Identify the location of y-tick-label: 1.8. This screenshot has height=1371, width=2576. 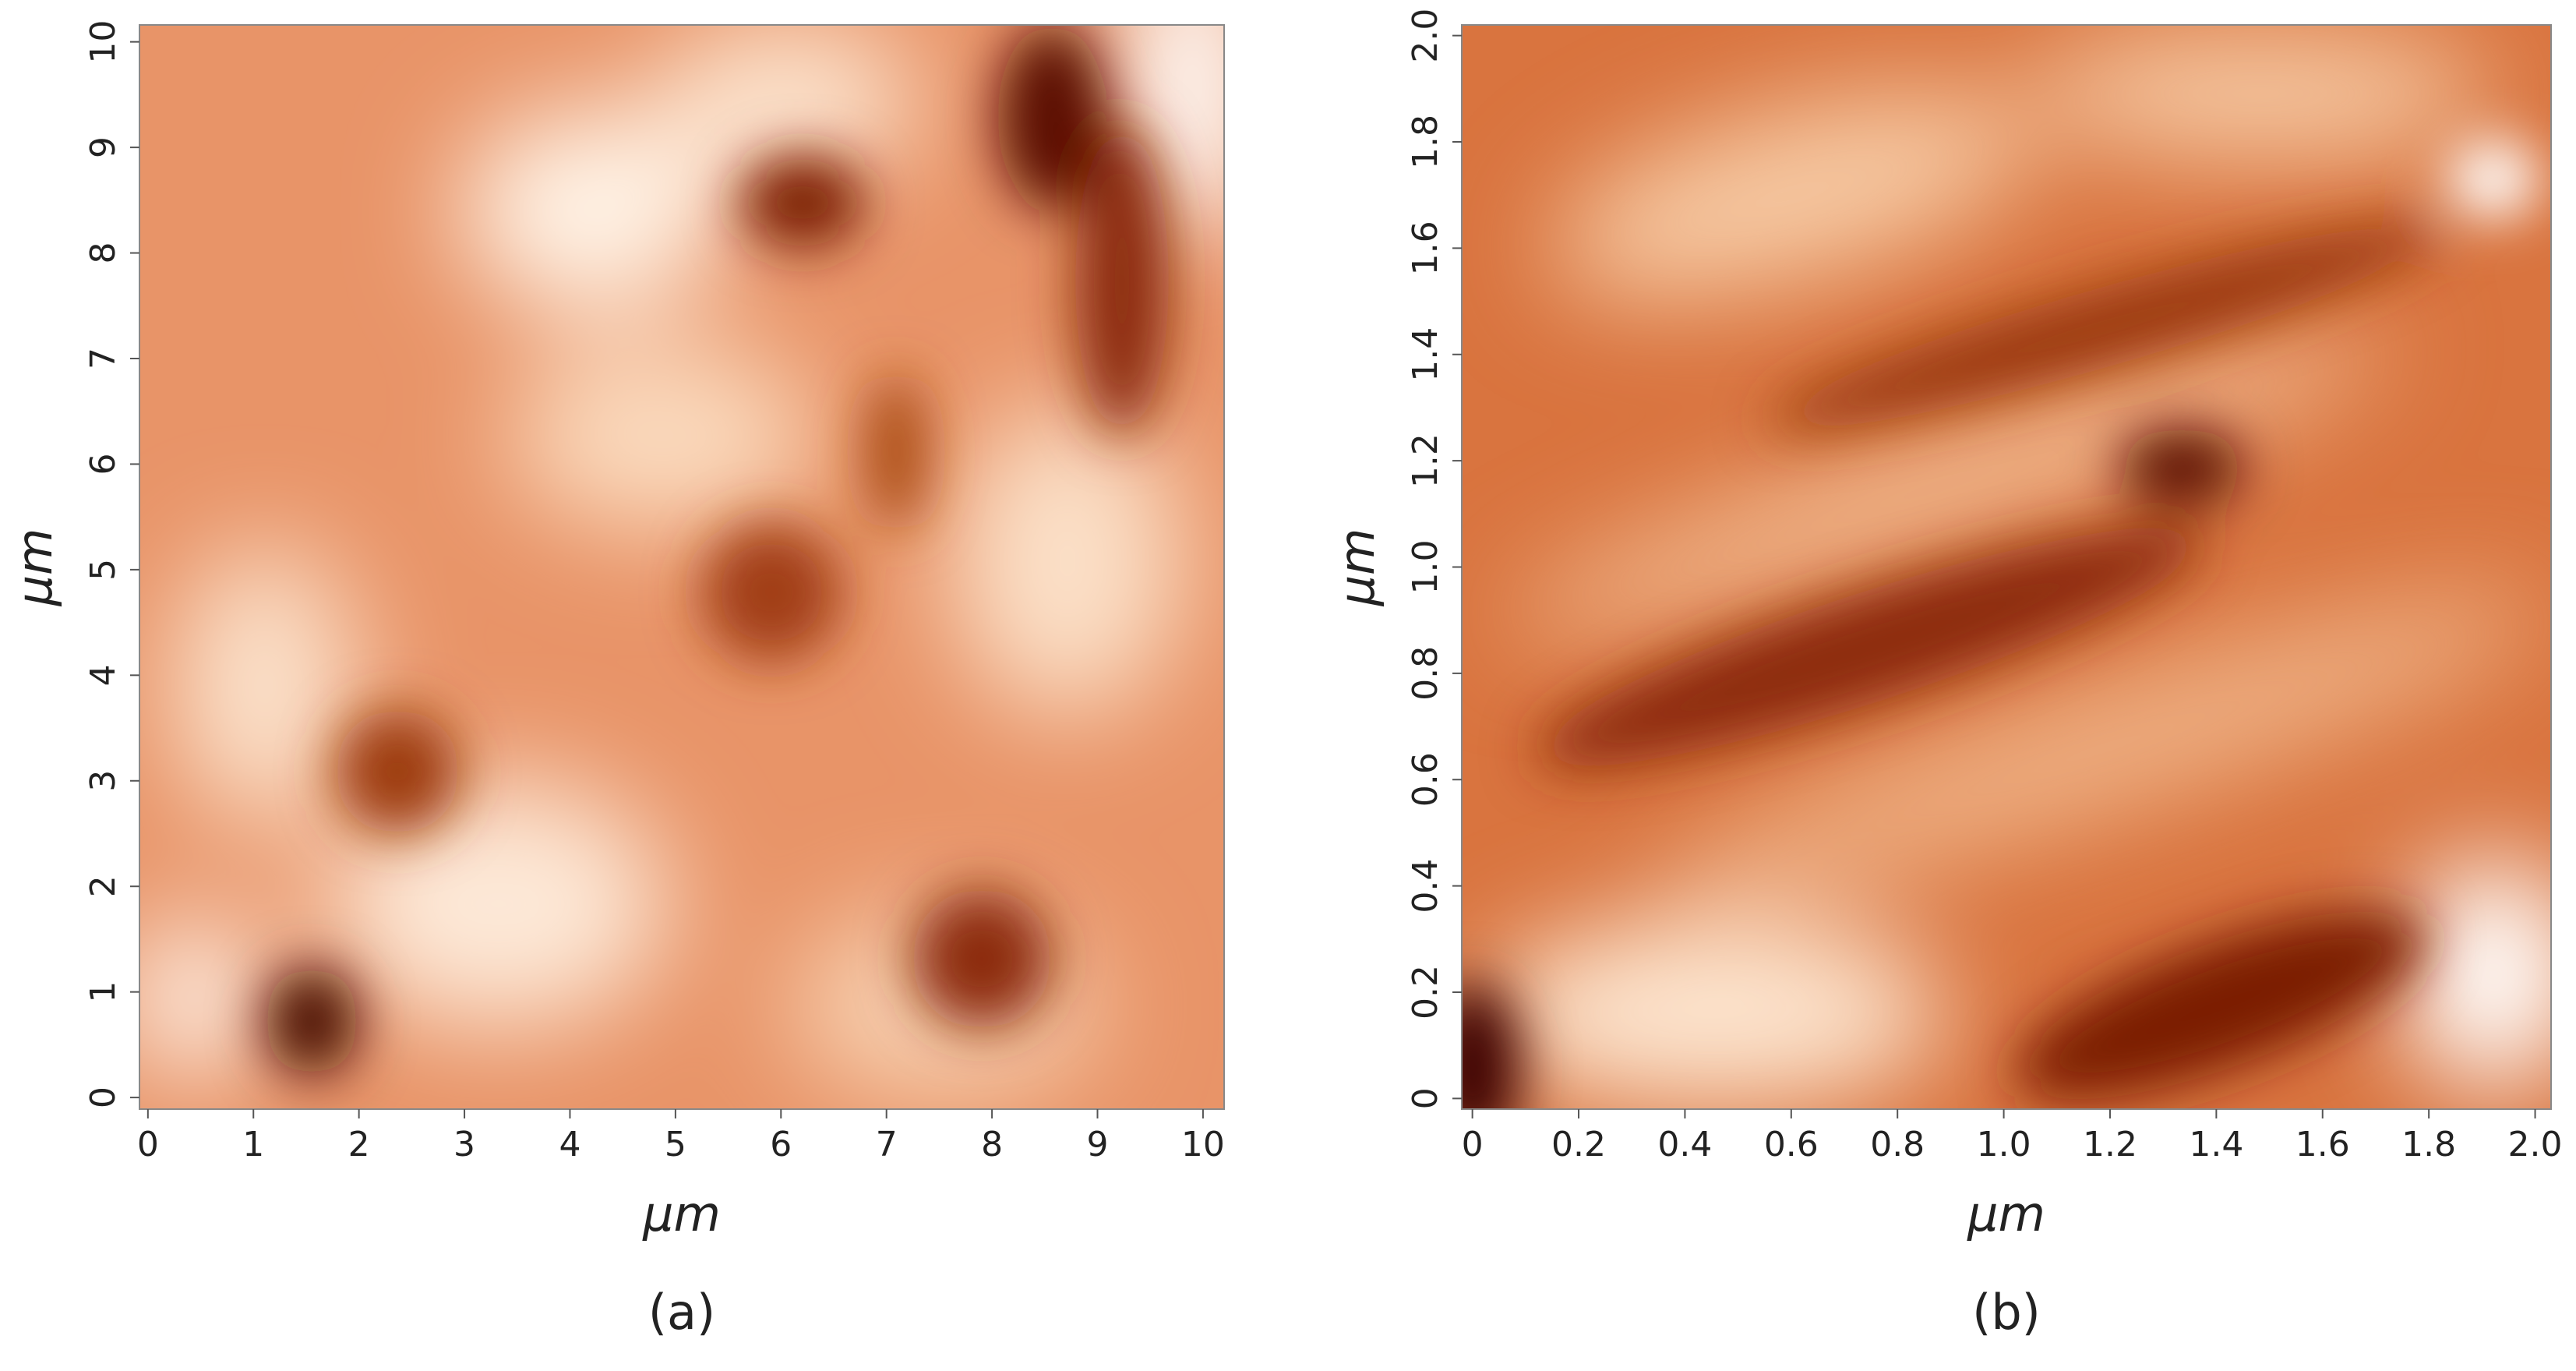
(1425, 142).